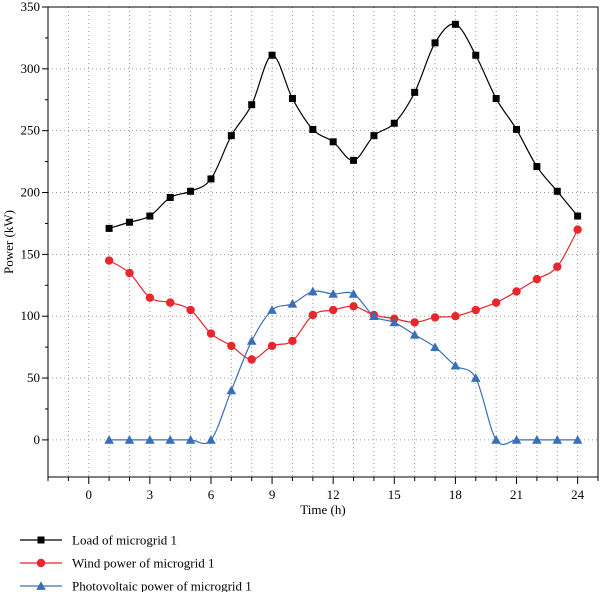 The image size is (600, 592). I want to click on y-tick-label: 150, so click(31, 253).